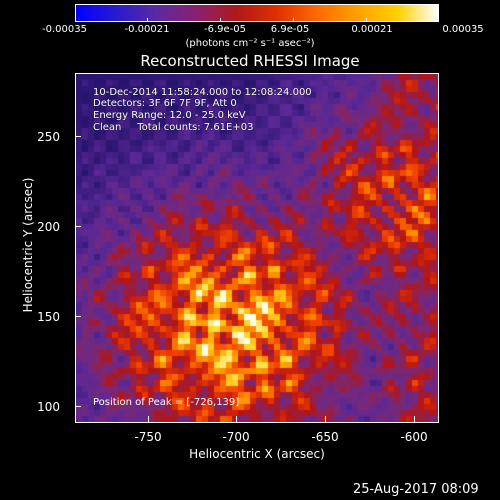  I want to click on info-clean-counts: Clean Total counts: 7.61E+03, so click(173, 127).